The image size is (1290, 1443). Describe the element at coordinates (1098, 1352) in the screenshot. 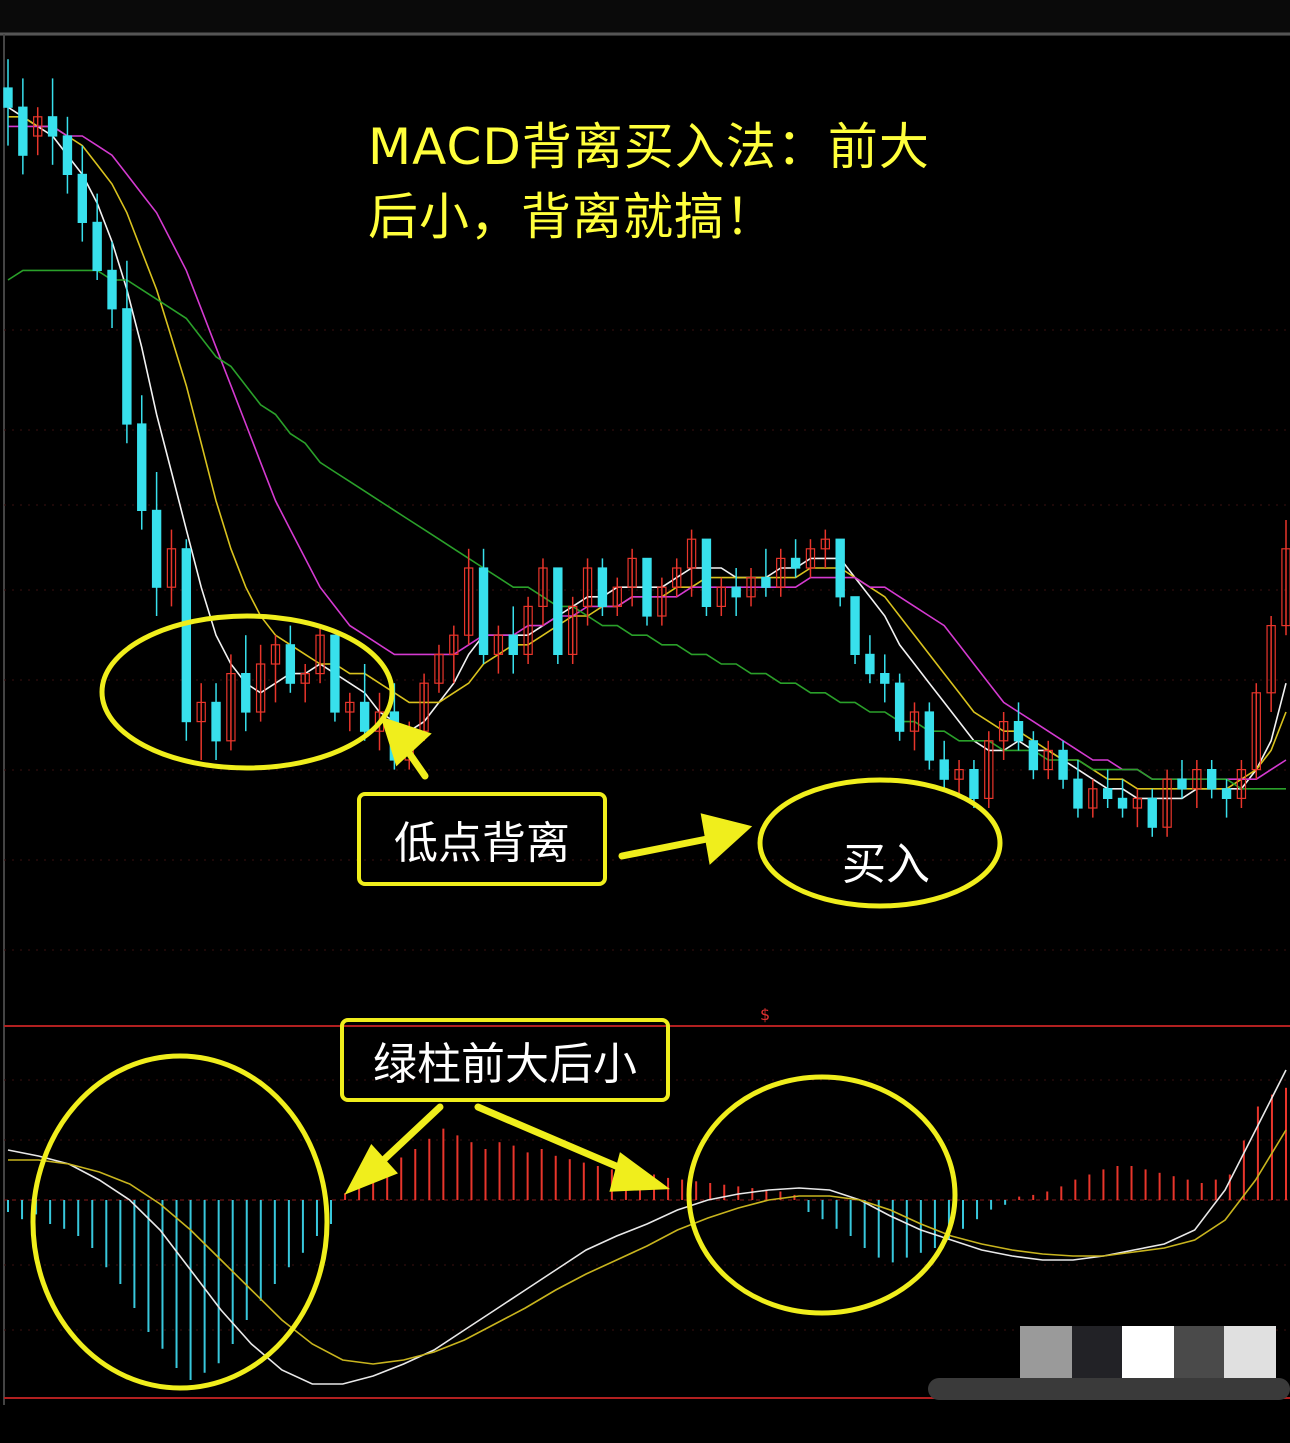

I see `dark-swatch` at that location.